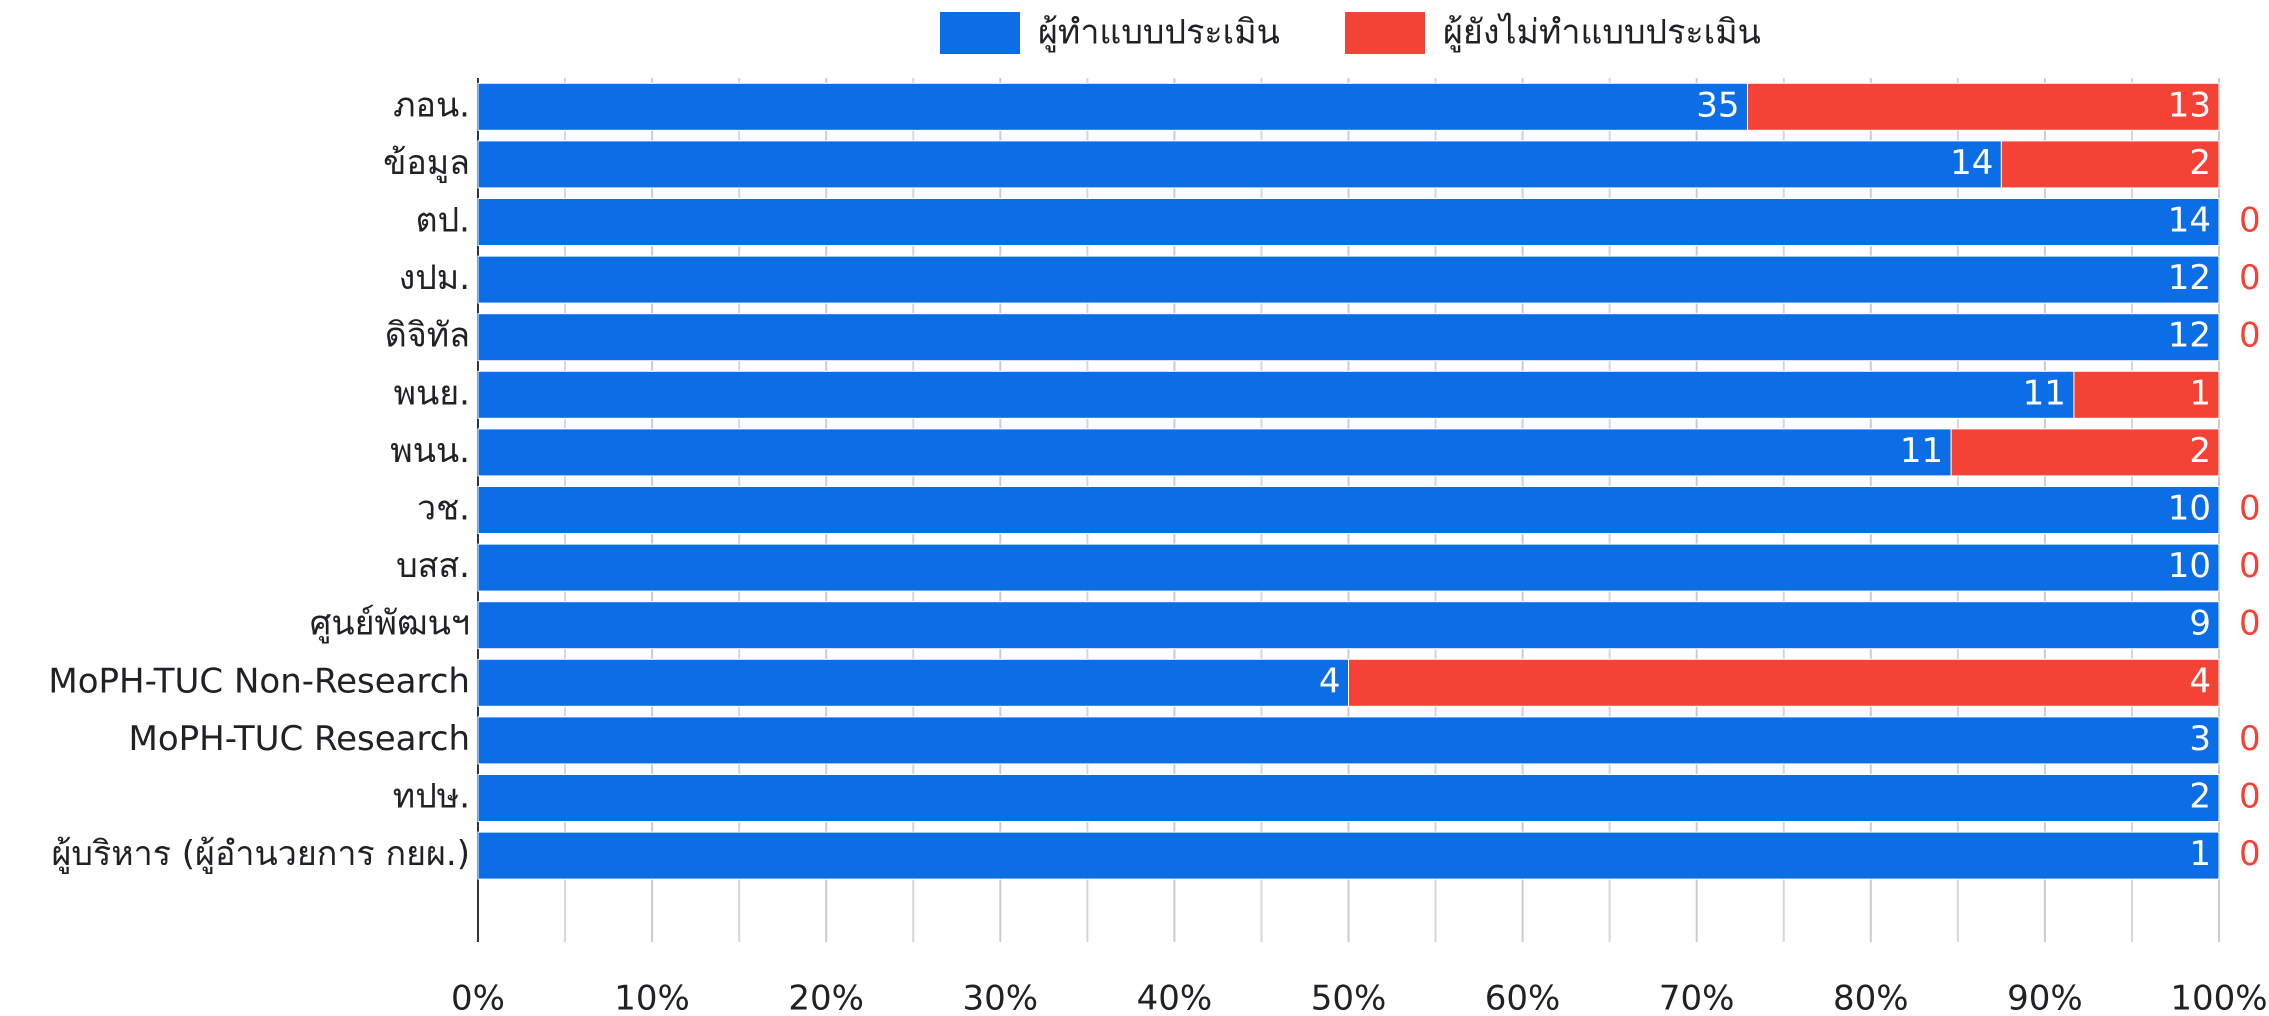 This screenshot has height=1016, width=2269. Describe the element at coordinates (2189, 105) in the screenshot. I see `data-label: 13` at that location.